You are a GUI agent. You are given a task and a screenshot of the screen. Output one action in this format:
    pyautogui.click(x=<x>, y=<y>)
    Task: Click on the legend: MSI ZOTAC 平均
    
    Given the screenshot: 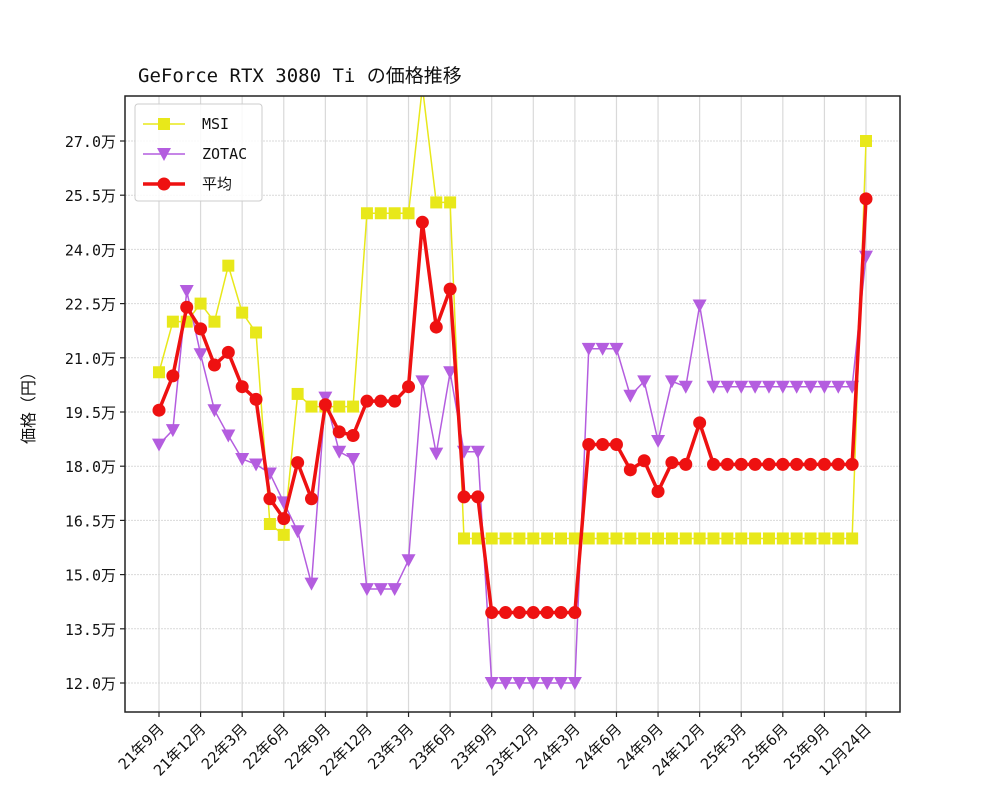 What is the action you would take?
    pyautogui.click(x=198, y=152)
    